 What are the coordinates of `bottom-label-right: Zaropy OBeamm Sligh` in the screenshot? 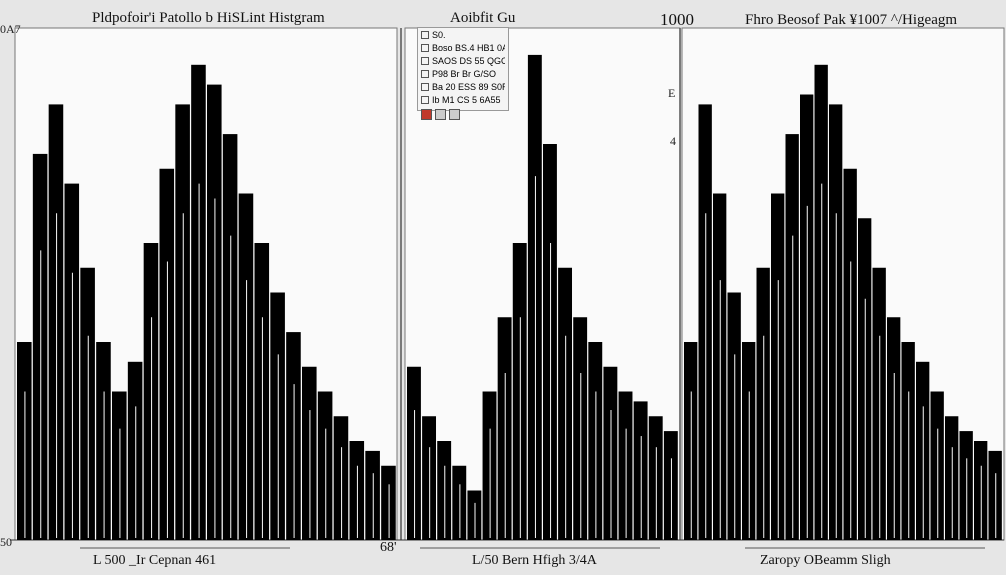 It's located at (825, 560).